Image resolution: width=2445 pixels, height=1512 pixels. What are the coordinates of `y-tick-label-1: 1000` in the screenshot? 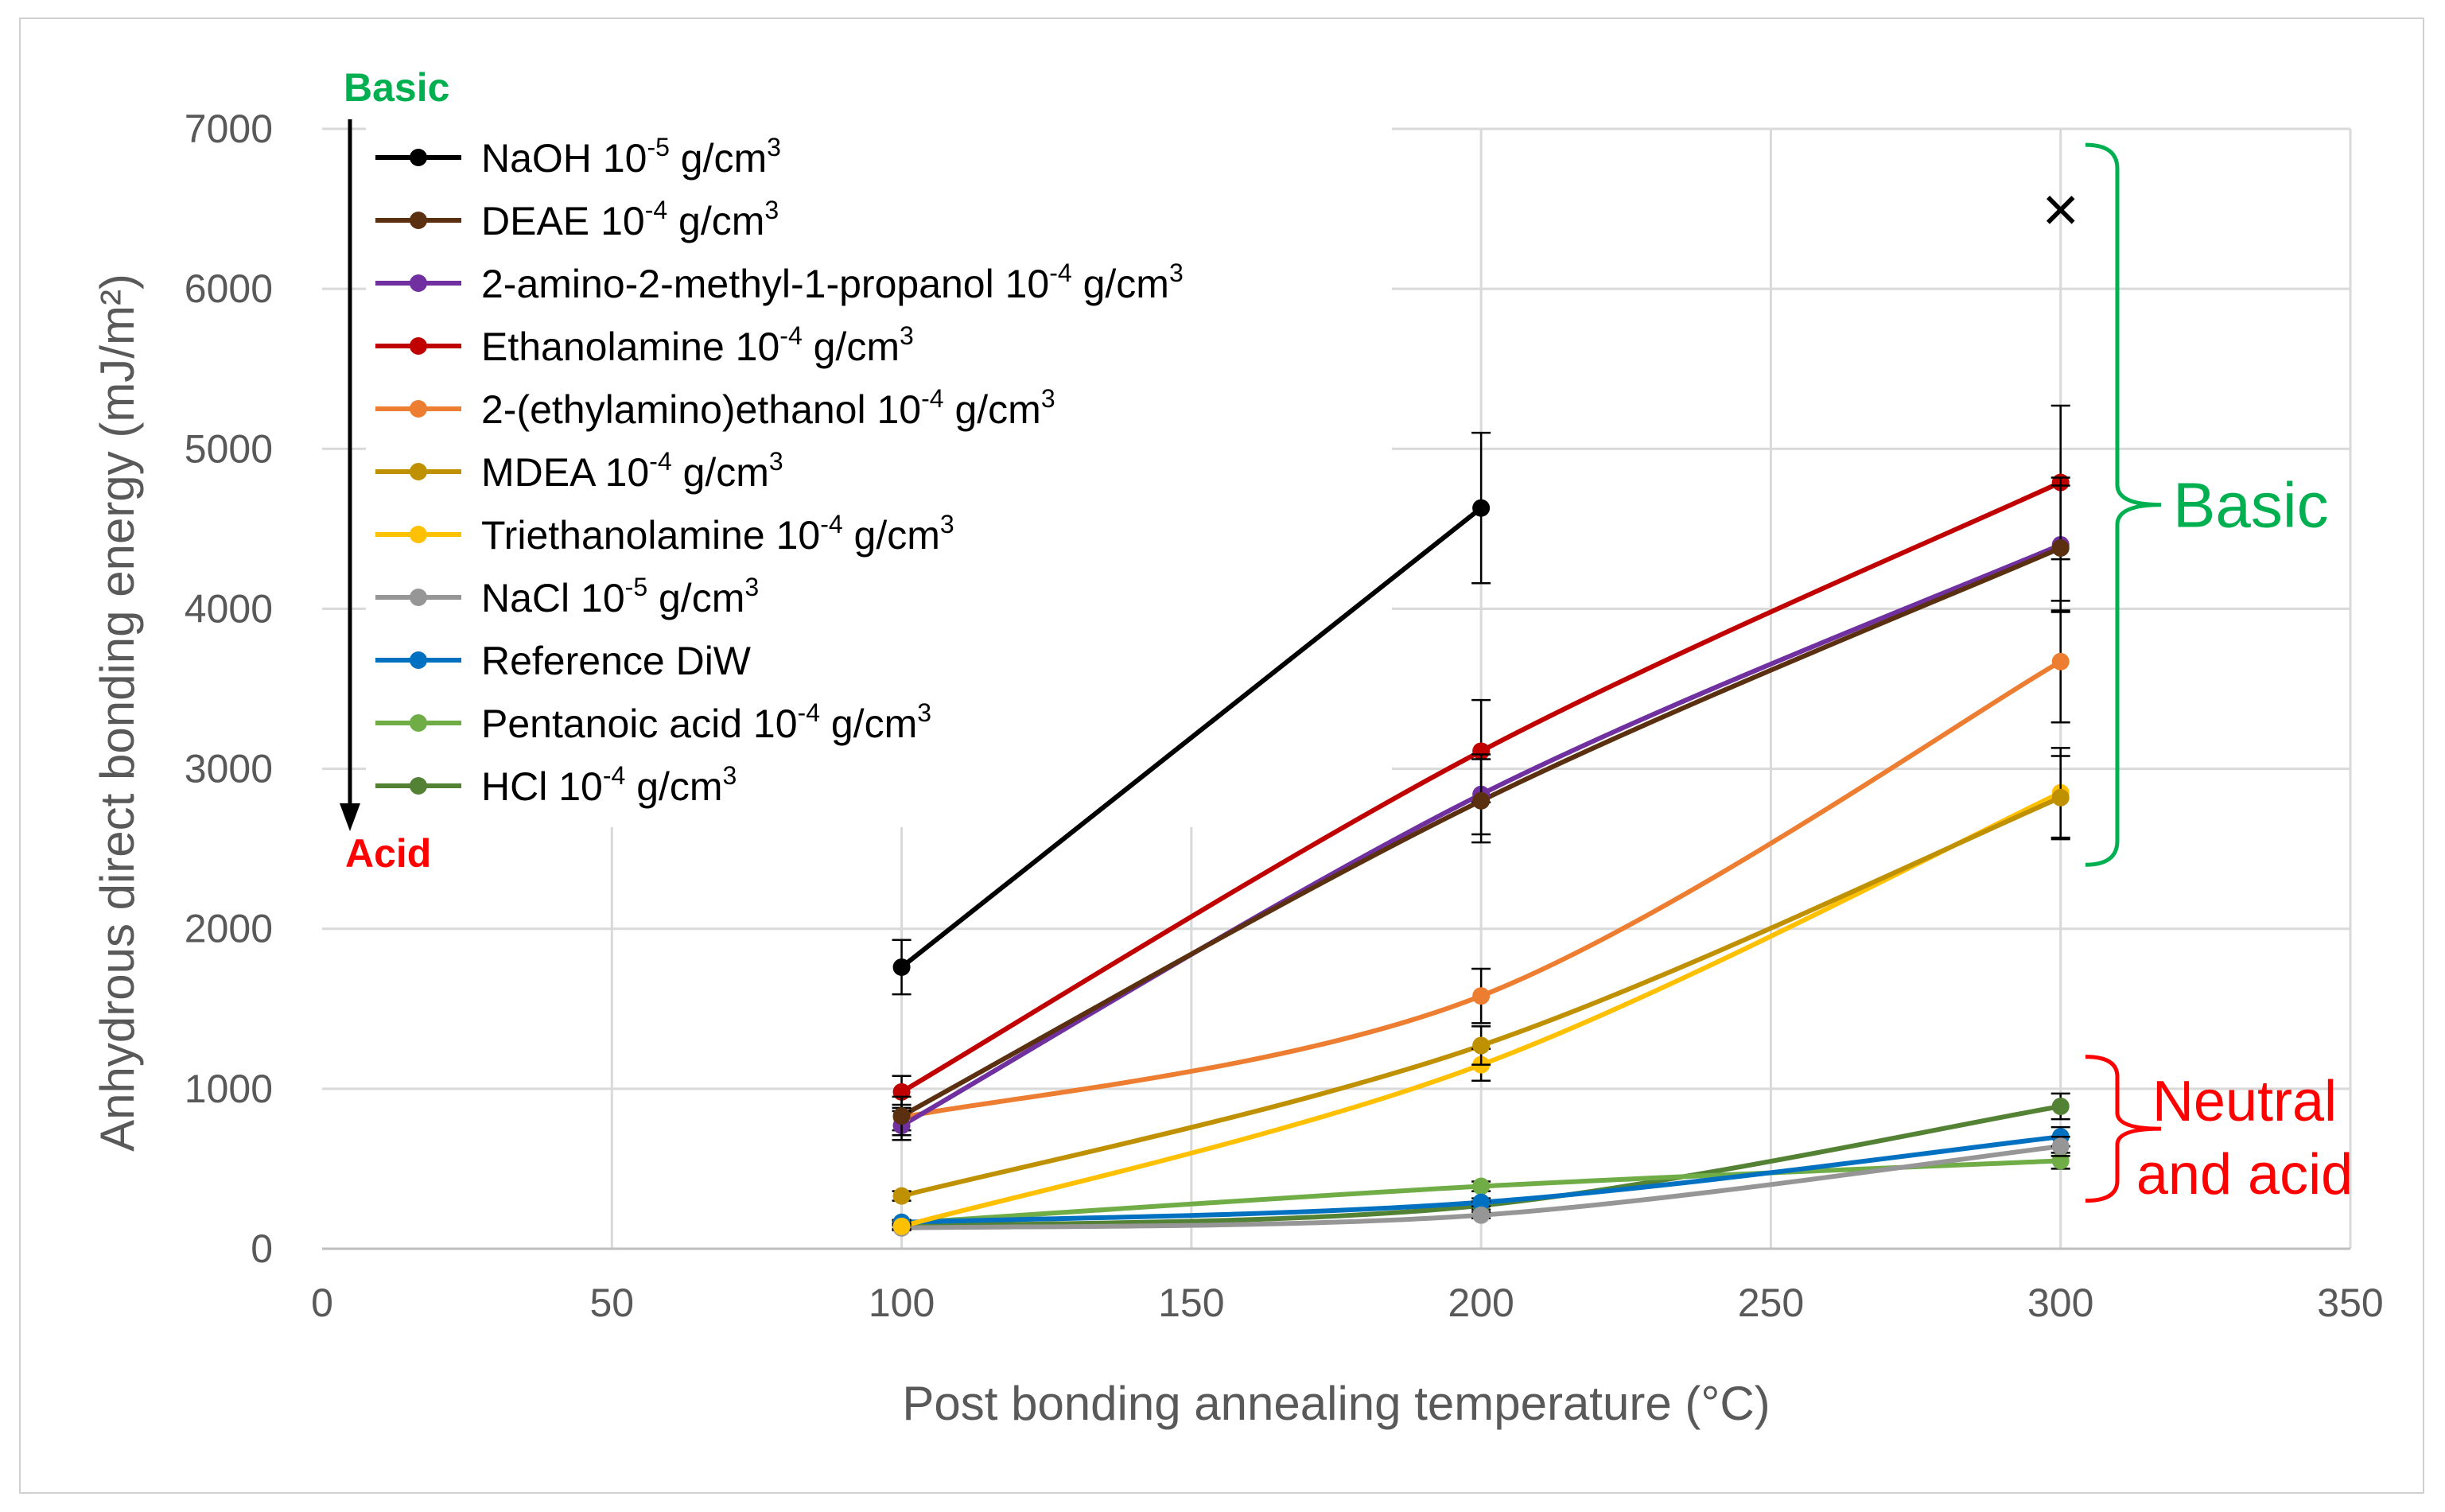 It's located at (229, 1089).